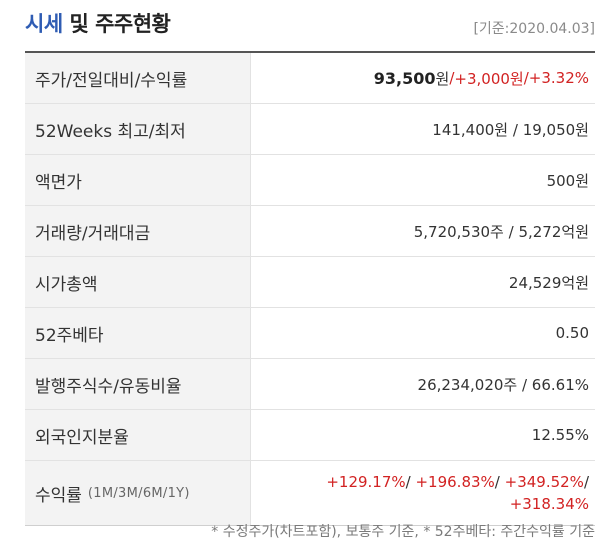  What do you see at coordinates (510, 129) in the screenshot?
I see `row-value: 141,400원 / 19,050원` at bounding box center [510, 129].